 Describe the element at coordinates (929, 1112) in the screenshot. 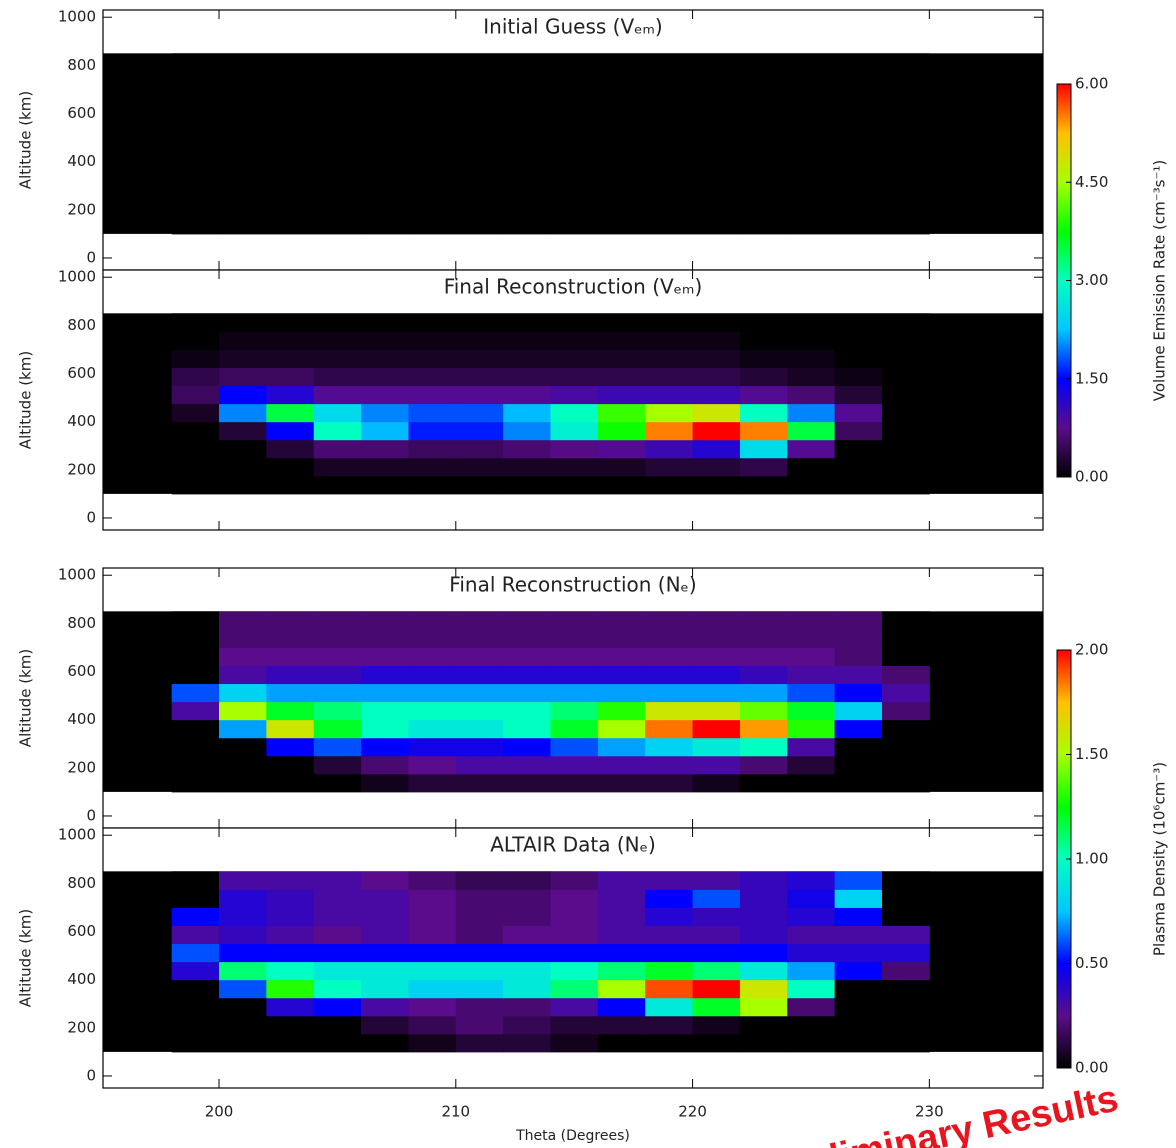

I see `x-tick-label: 230` at that location.